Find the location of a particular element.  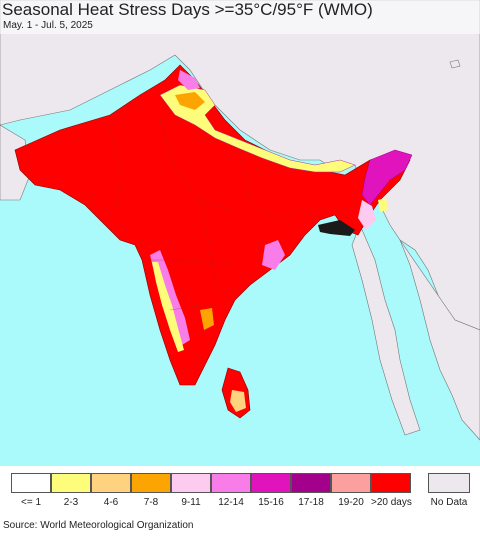

surrounding-land-southeast is located at coordinates (439, 340).